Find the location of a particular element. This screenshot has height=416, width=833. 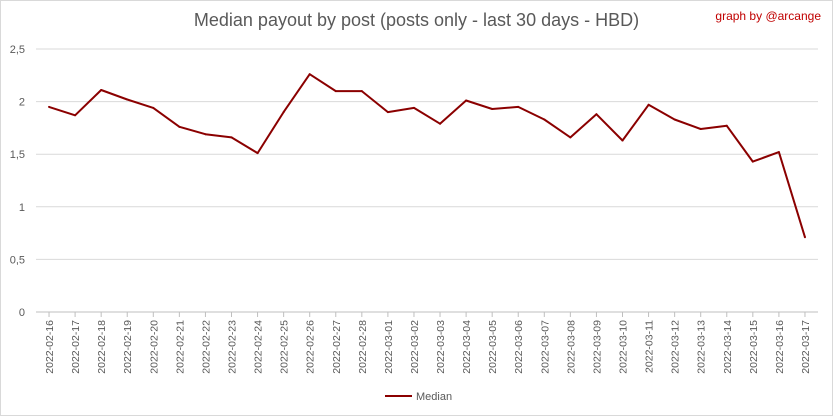

y-axis: 0 0,5 1 1,5 2 2,5 is located at coordinates (17, 181).